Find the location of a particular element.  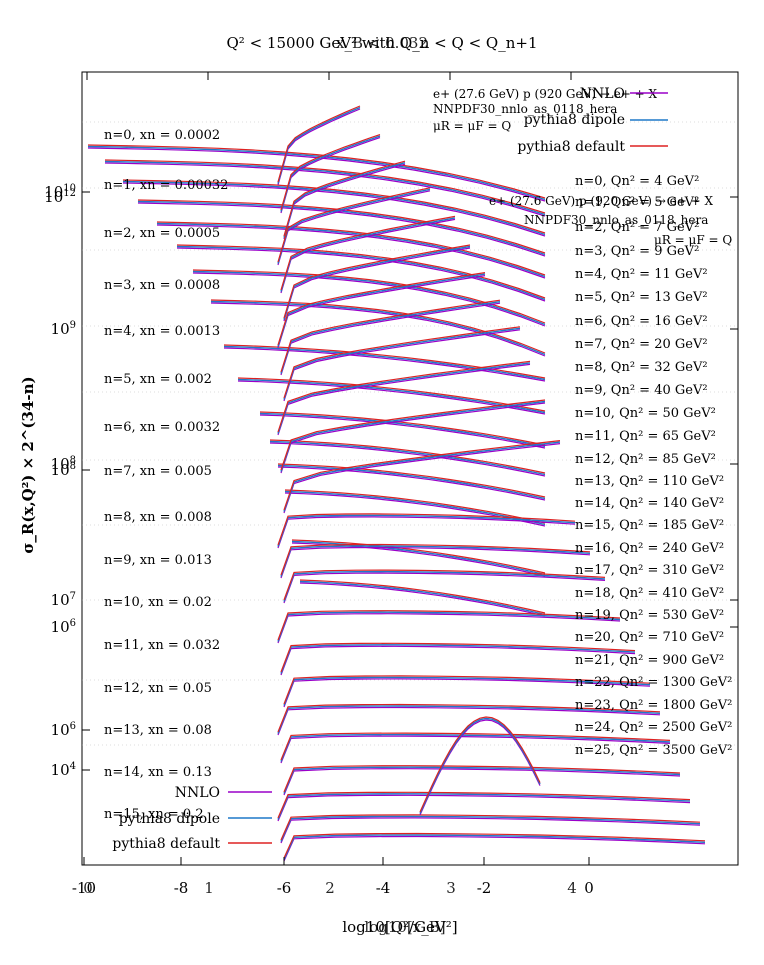

info-scale-2: μR = μF = Q is located at coordinates (693, 240).